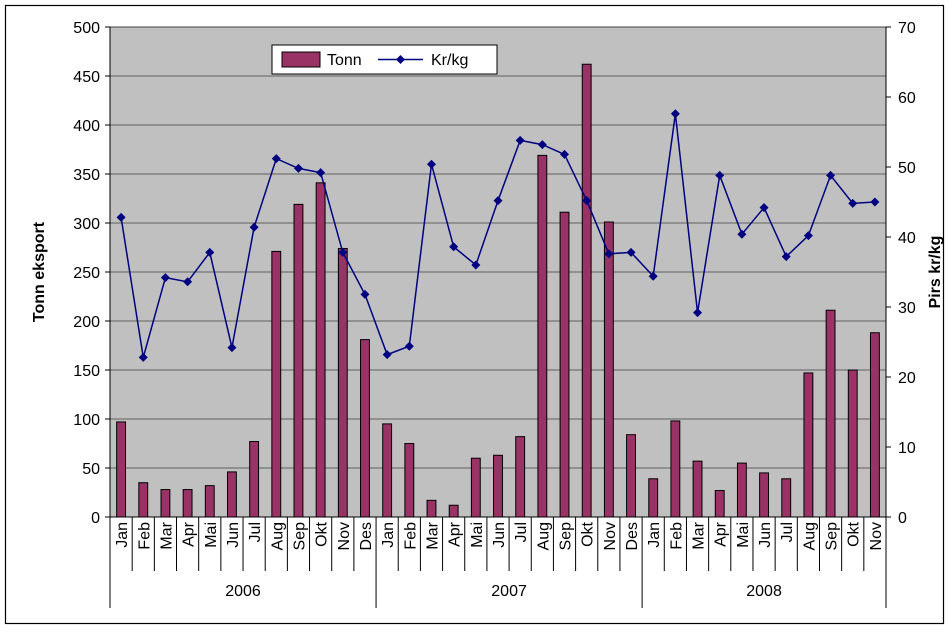 This screenshot has width=949, height=633. I want to click on y-tick-label: 400, so click(86, 126).